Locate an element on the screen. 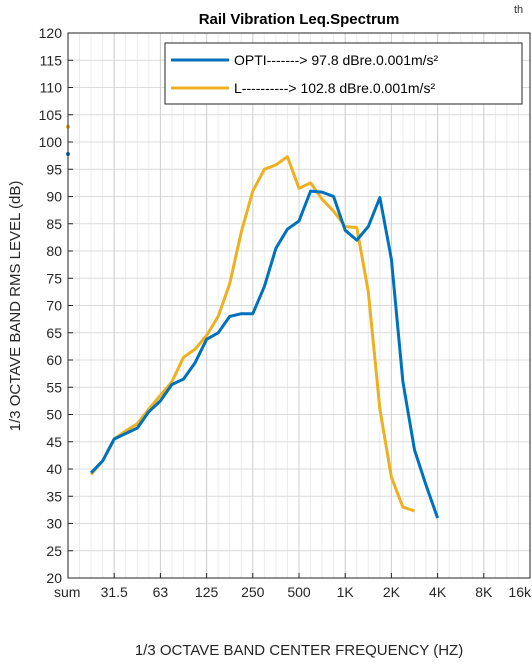 The width and height of the screenshot is (532, 664). y-tick-label: 20 is located at coordinates (54, 578).